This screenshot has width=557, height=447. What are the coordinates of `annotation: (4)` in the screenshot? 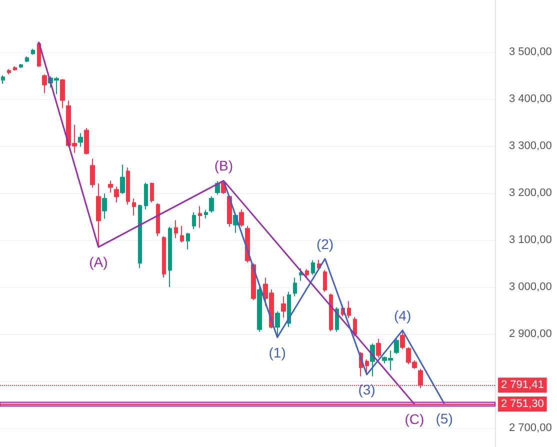 It's located at (403, 315).